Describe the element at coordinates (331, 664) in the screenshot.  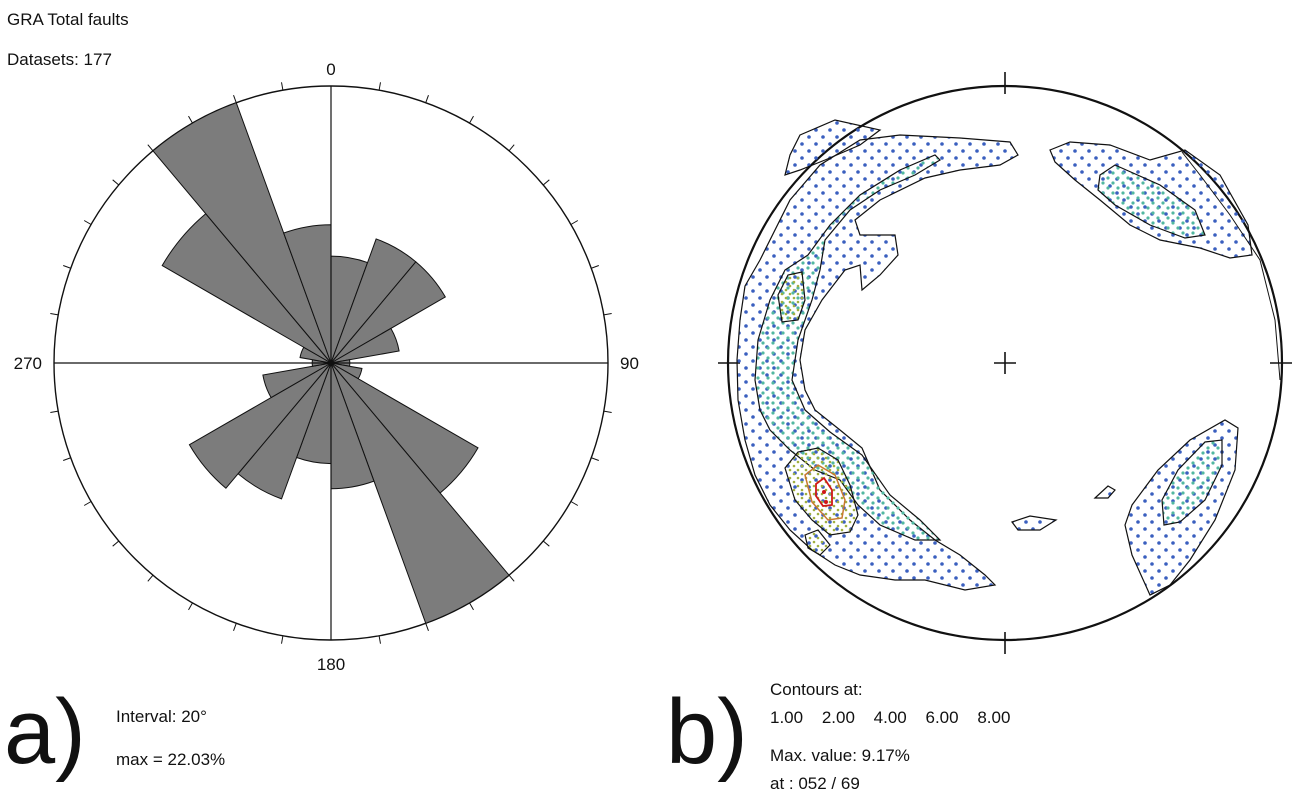
I see `label-south: 180` at that location.